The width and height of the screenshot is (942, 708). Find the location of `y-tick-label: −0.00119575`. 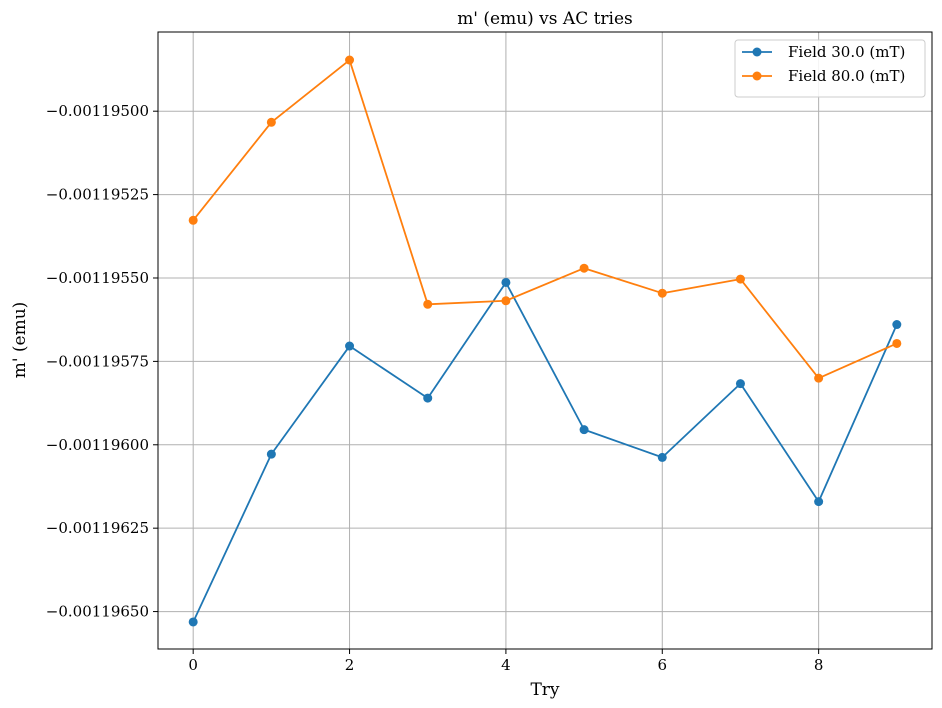

y-tick-label: −0.00119575 is located at coordinates (97, 361).